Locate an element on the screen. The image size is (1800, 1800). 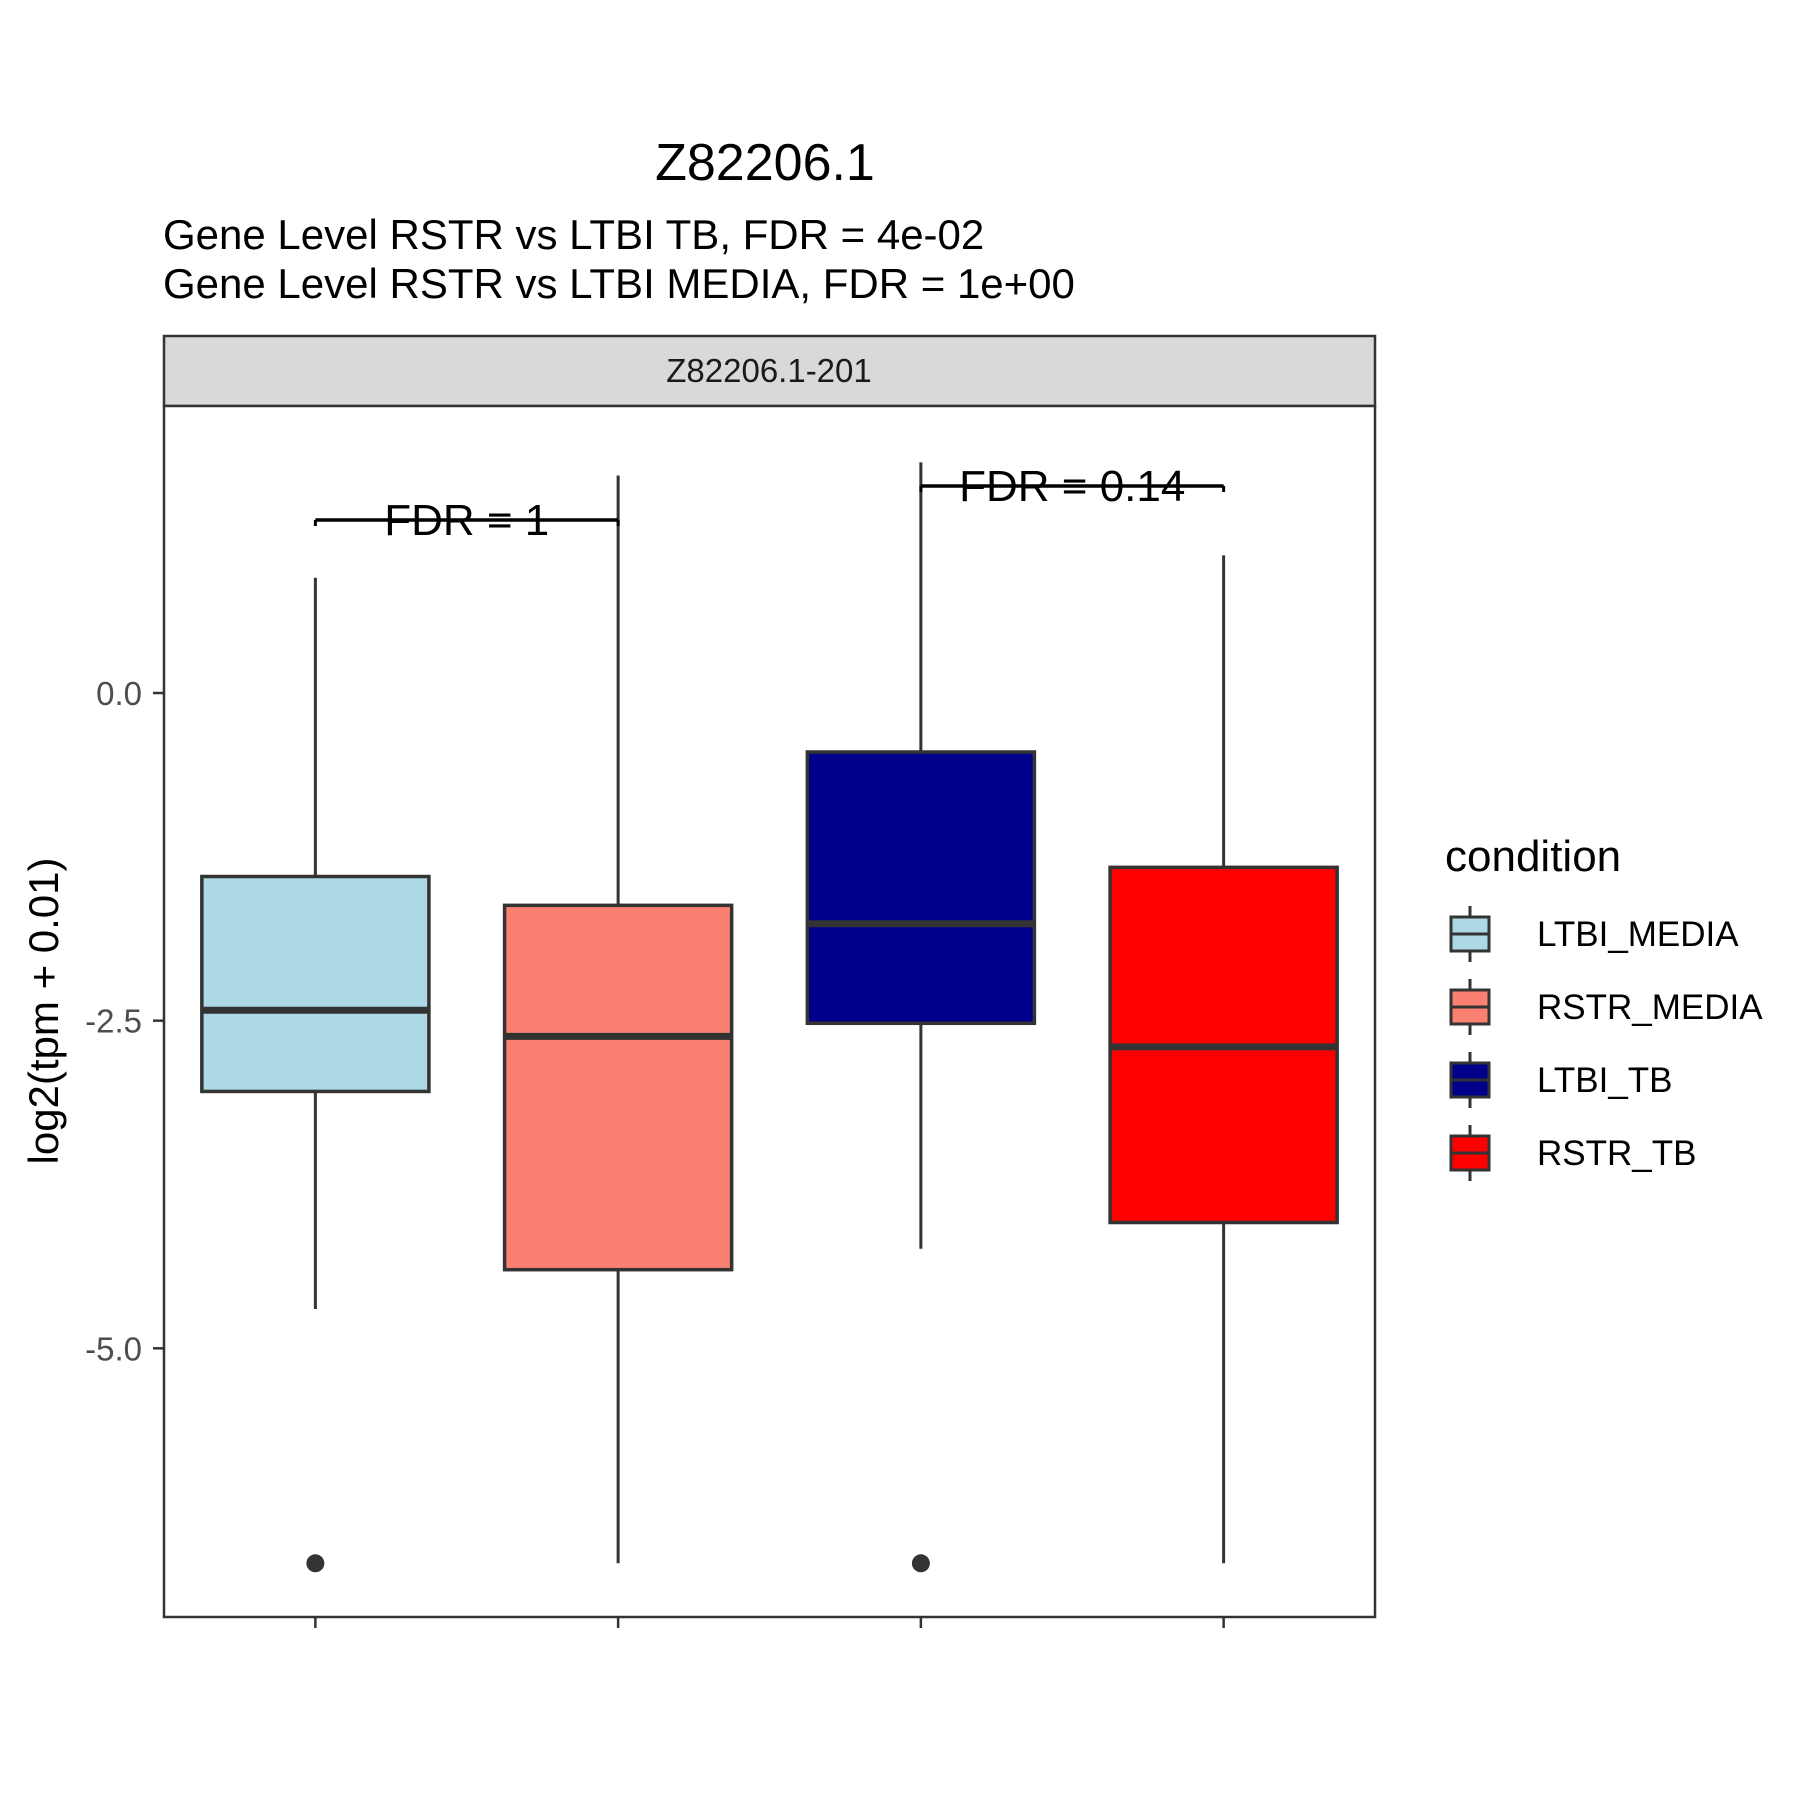
legend-item: LTBI_TB is located at coordinates (1561, 1080).